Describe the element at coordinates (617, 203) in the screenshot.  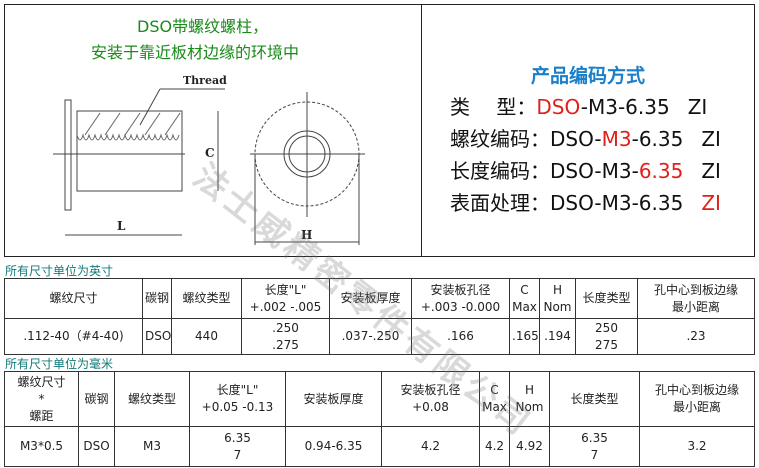
I see `code-part: DSO-M3-6.35` at that location.